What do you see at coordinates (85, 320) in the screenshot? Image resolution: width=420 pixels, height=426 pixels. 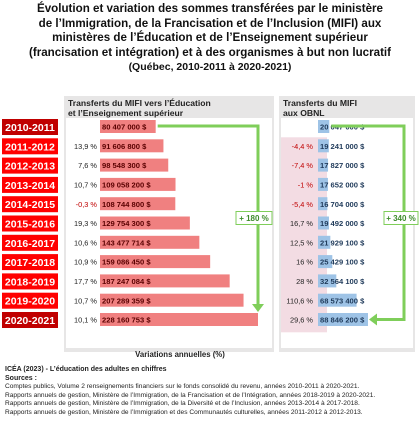 I see `series-1-variation-10: 10,1 %` at bounding box center [85, 320].